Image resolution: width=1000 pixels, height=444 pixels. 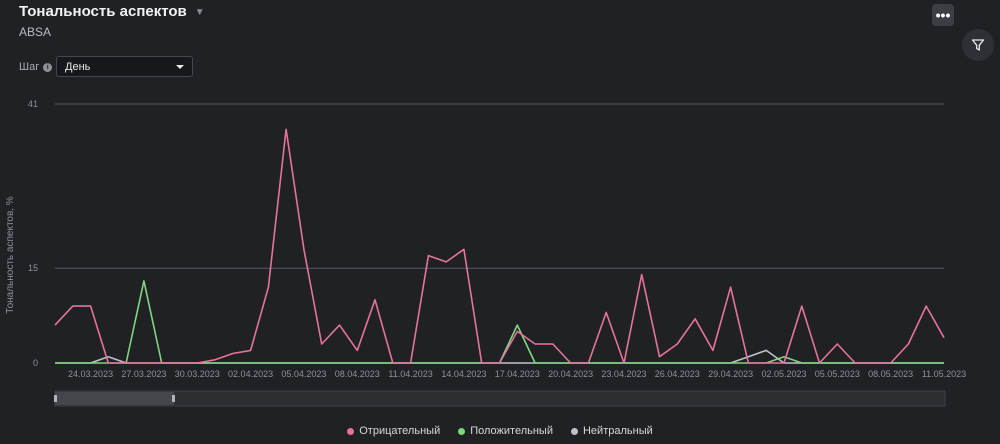 I want to click on x-tick-label: 02.05.2023, so click(x=783, y=374).